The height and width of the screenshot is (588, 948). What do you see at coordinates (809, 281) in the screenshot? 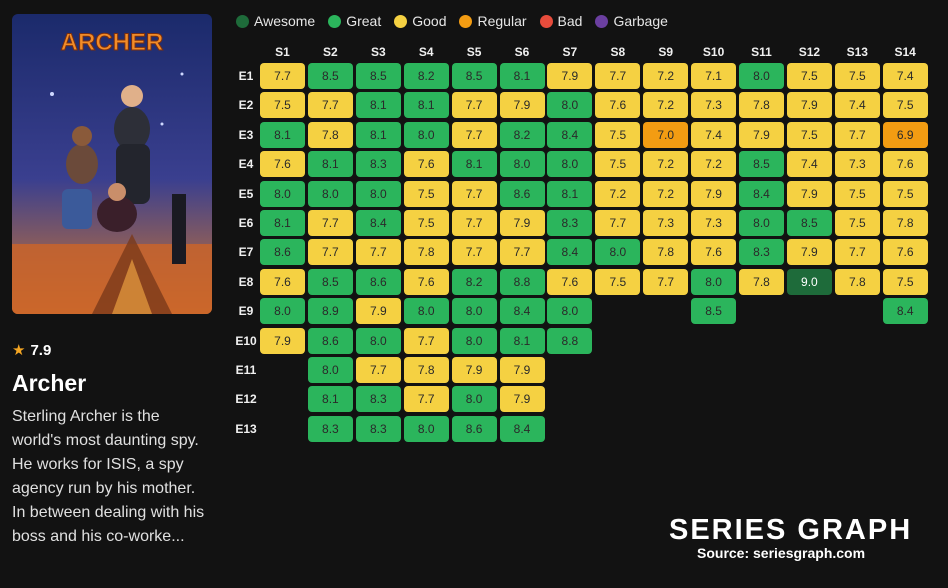
I see `episode-rating-cell: 9.0` at bounding box center [809, 281].